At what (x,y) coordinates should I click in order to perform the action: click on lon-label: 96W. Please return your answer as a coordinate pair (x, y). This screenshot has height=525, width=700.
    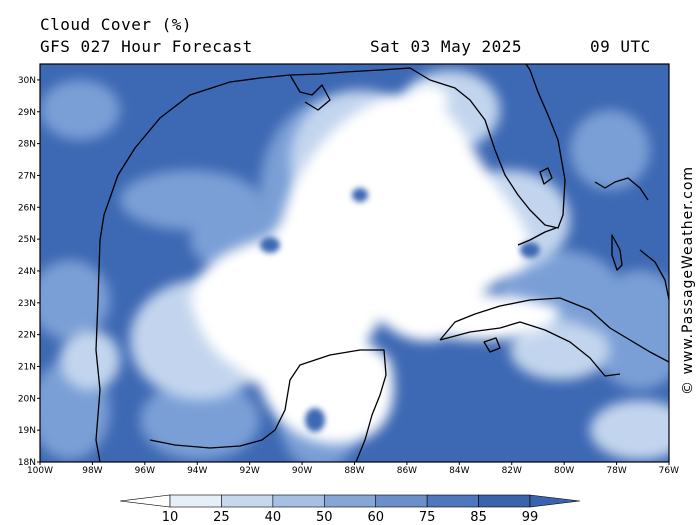
    Looking at the image, I should click on (145, 471).